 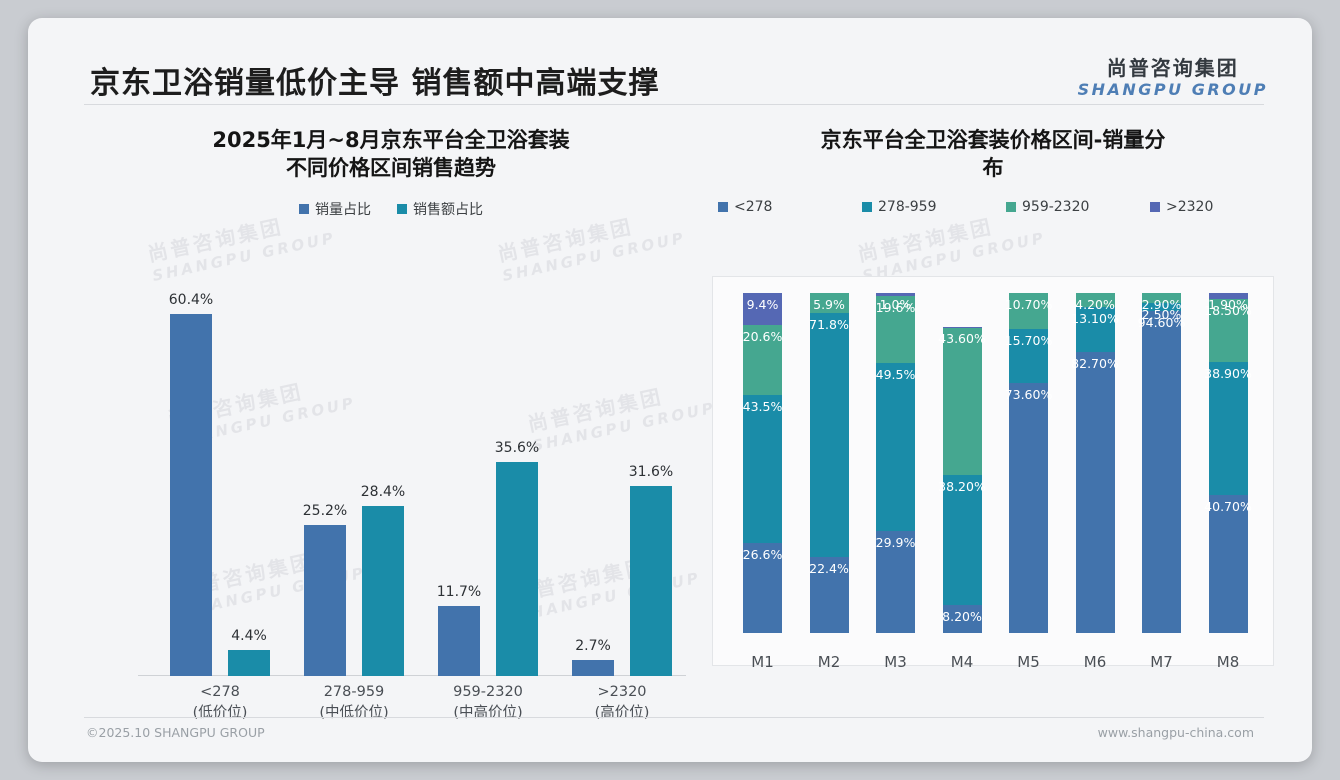 I want to click on segment-value-label: 19.6%, so click(x=895, y=308).